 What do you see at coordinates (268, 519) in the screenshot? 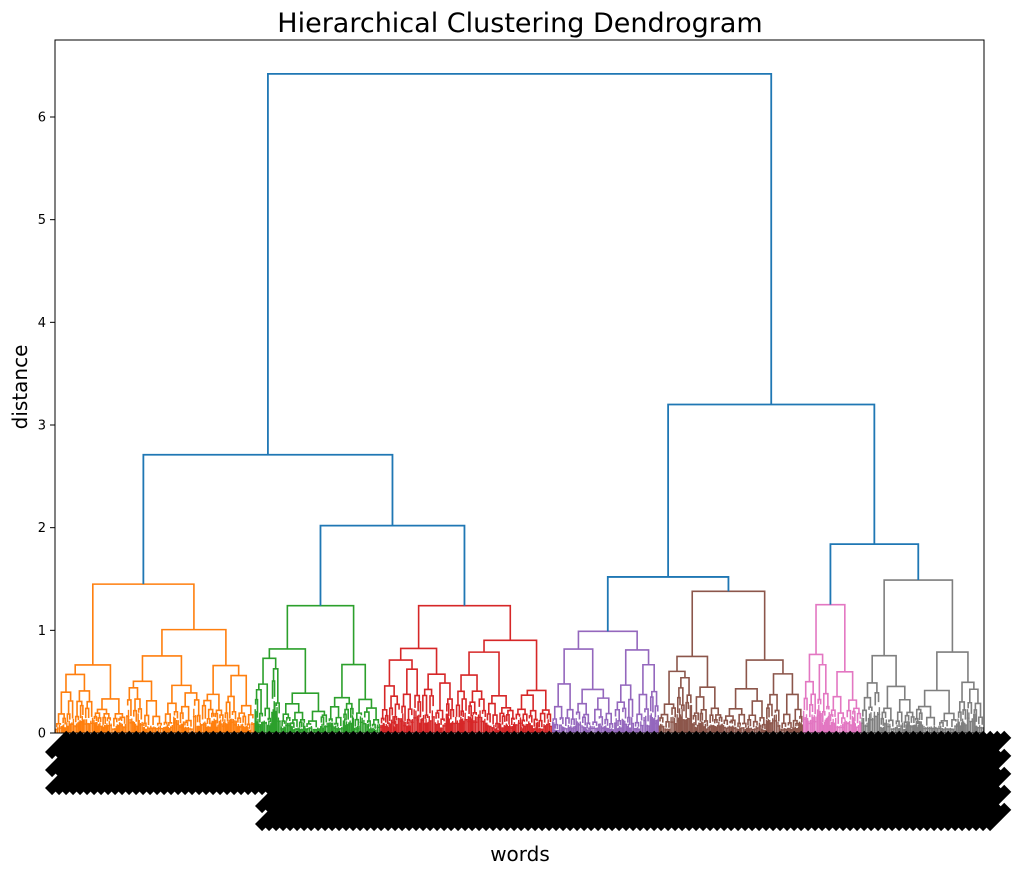
I see `merge-left-group` at bounding box center [268, 519].